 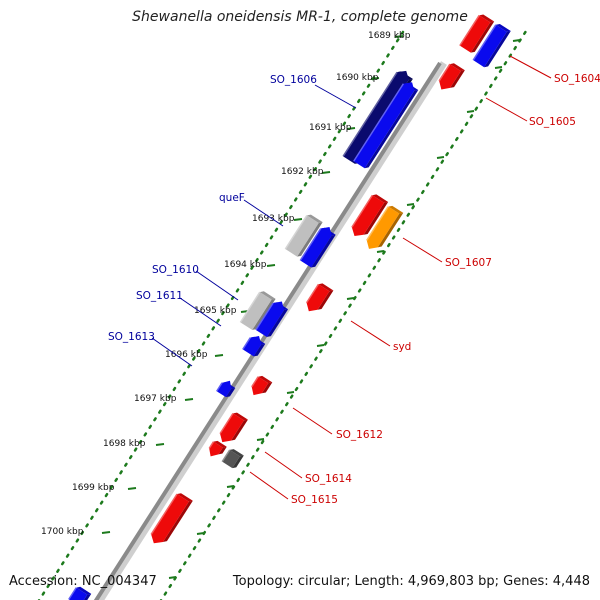 I want to click on gene-label: SO_1607, so click(x=468, y=263).